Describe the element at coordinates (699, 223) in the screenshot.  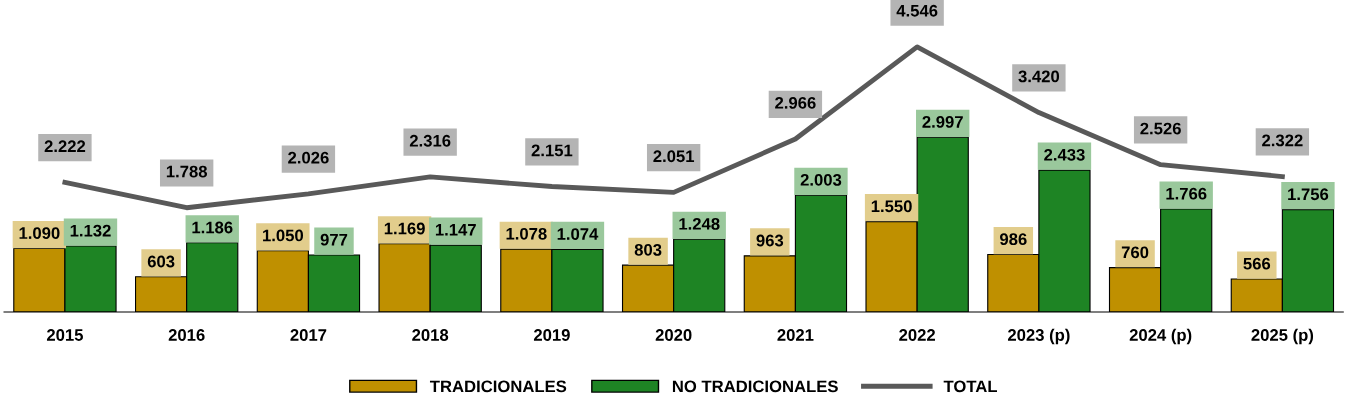
I see `data-label: 1.248` at that location.